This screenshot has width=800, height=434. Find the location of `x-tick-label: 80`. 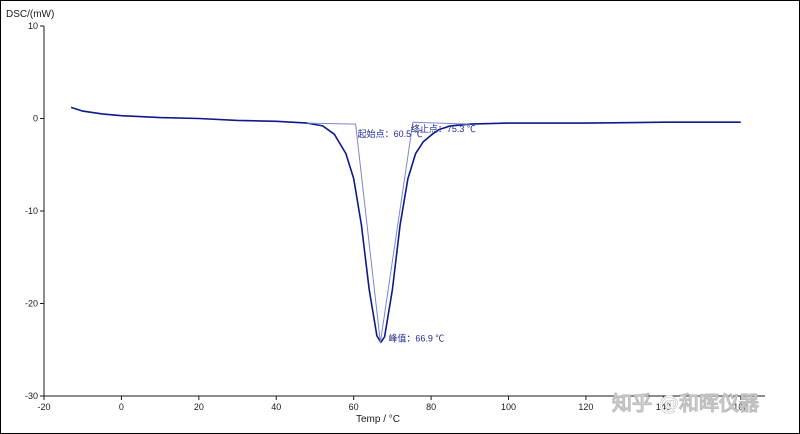

x-tick-label: 80 is located at coordinates (431, 407).